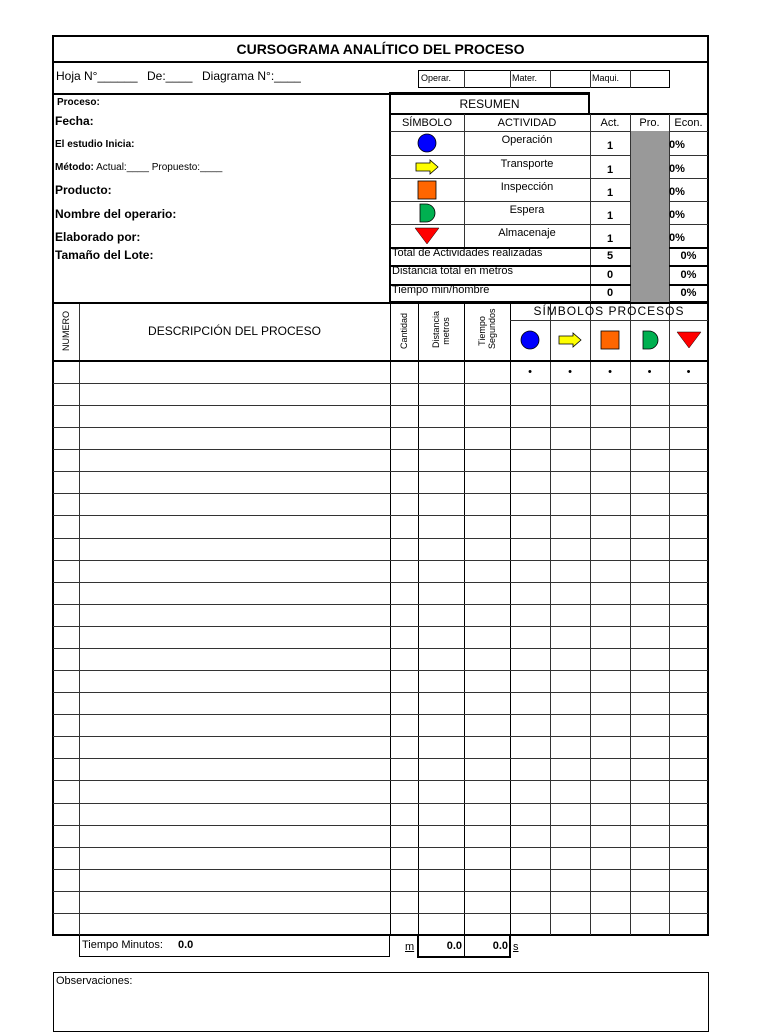  What do you see at coordinates (94, 981) in the screenshot?
I see `observaciones-label: Observaciones:` at bounding box center [94, 981].